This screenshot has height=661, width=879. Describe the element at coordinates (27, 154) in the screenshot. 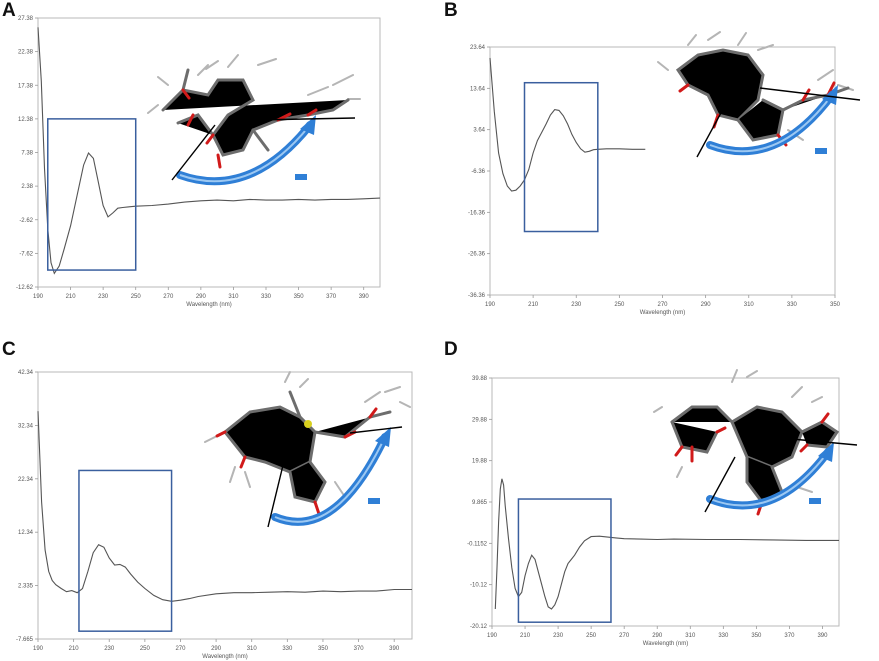

I see `y-tick-label: 7.38` at that location.